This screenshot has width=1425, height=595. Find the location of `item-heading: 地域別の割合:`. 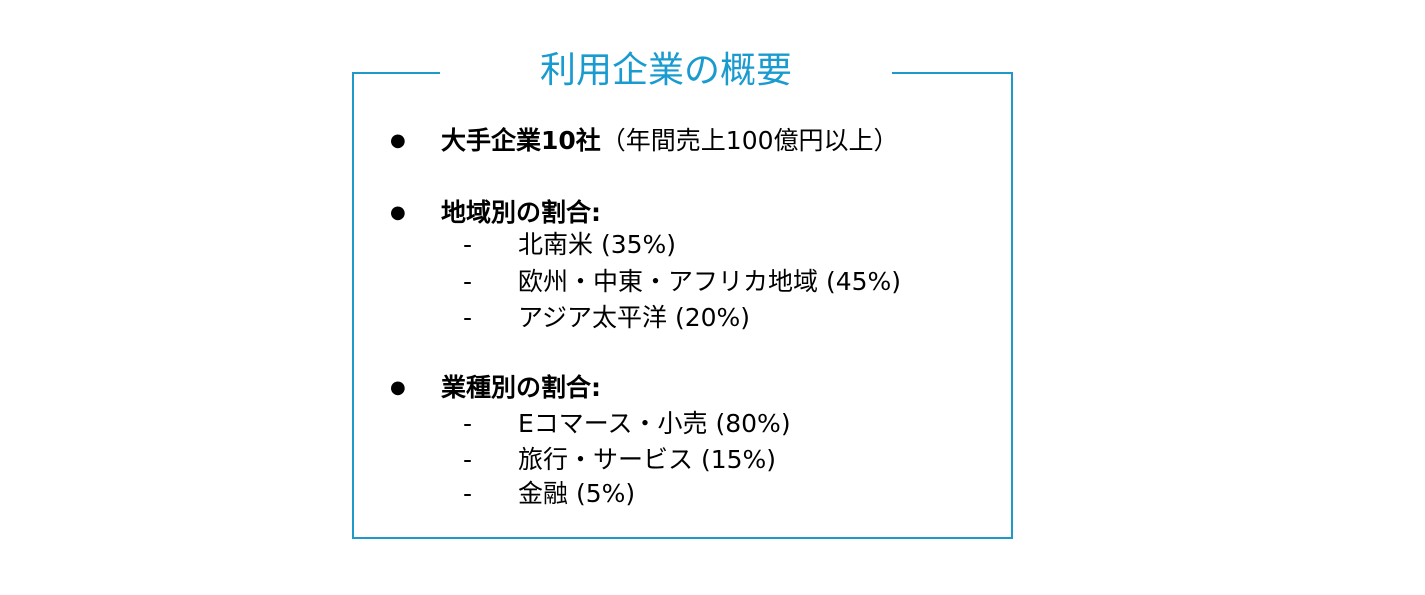

item-heading: 地域別の割合: is located at coordinates (521, 212).